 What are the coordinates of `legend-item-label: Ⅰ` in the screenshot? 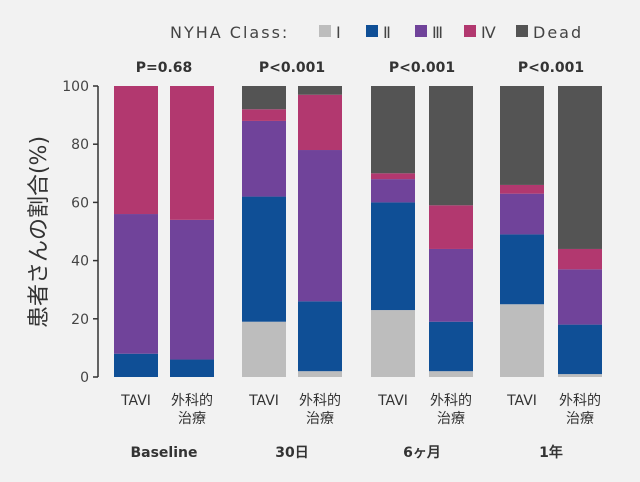 It's located at (339, 32).